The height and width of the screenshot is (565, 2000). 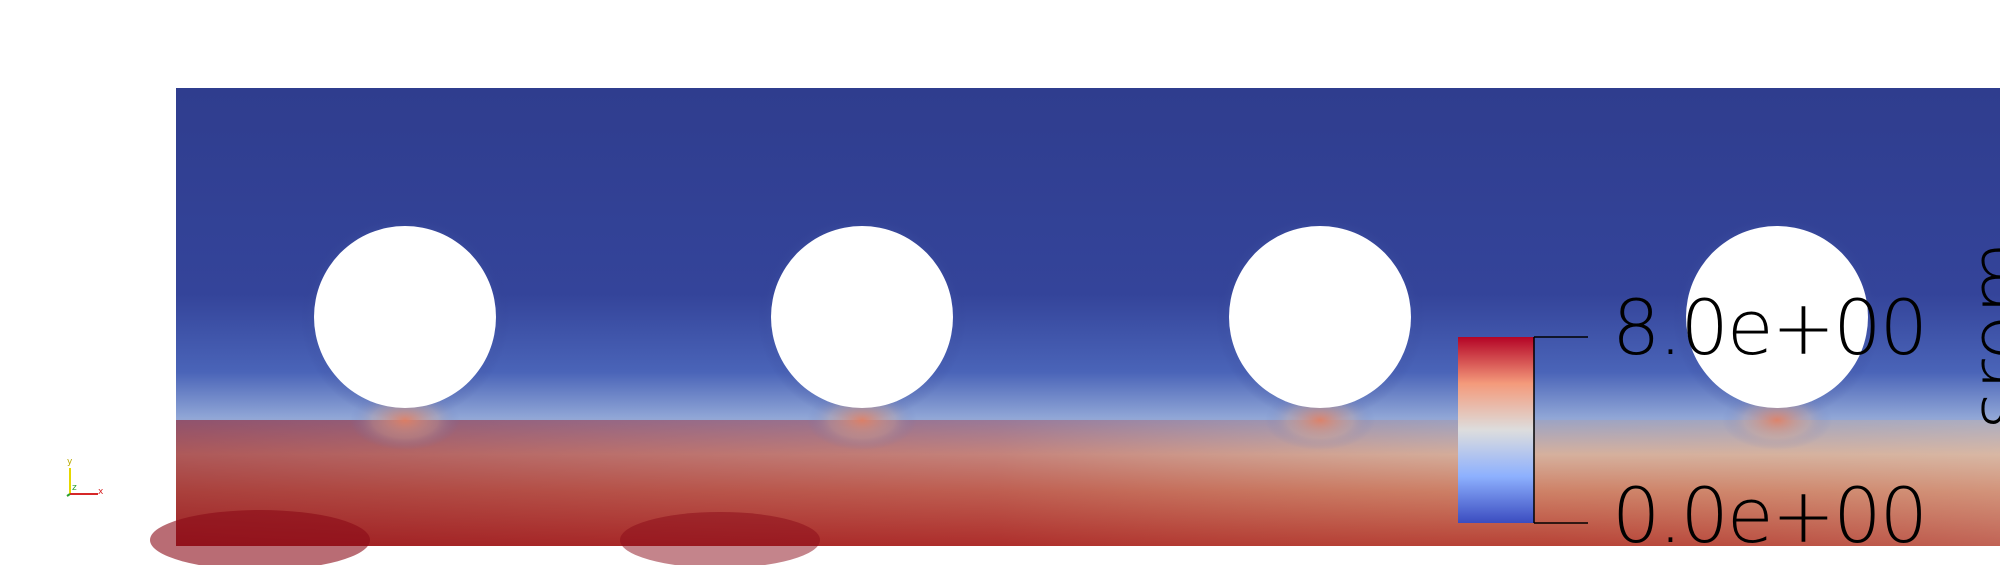 I want to click on orientation-axes-icon, so click(x=82, y=482).